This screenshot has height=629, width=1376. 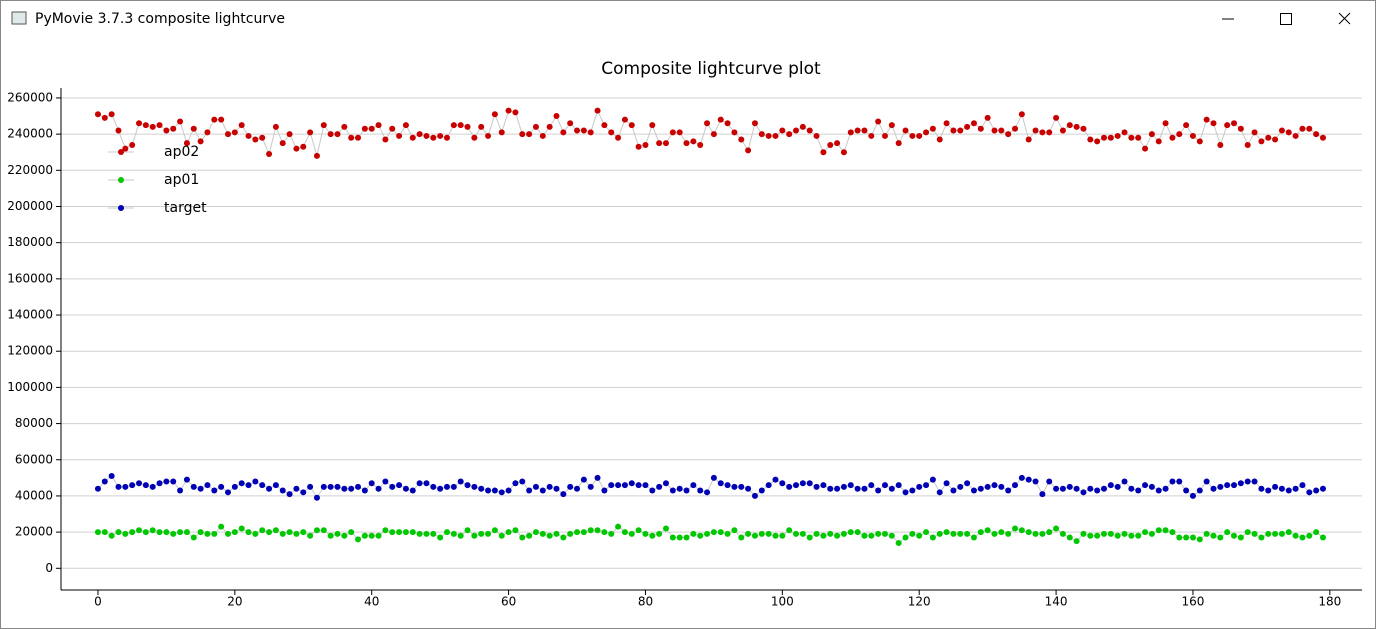 What do you see at coordinates (30, 278) in the screenshot?
I see `y-tick-label: 160000` at bounding box center [30, 278].